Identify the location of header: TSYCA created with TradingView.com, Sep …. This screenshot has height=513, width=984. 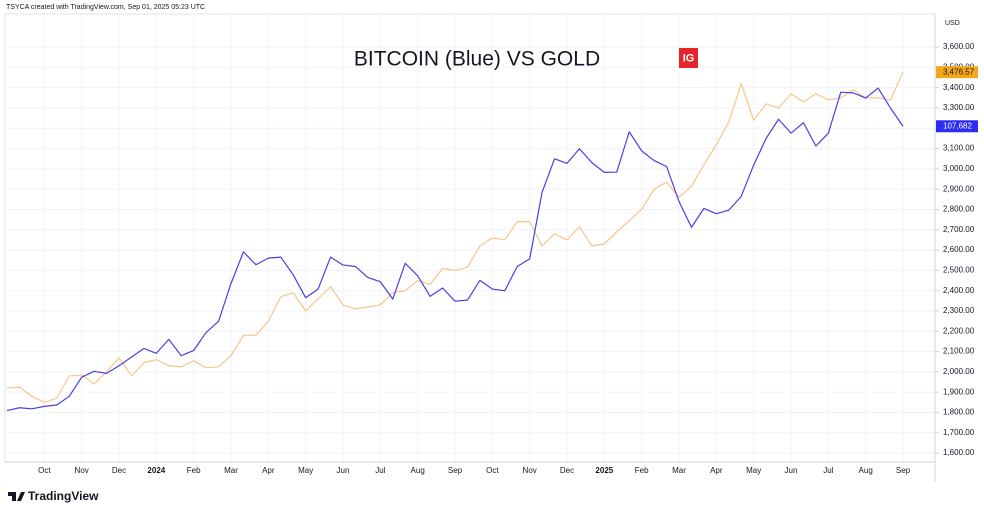
(105, 7).